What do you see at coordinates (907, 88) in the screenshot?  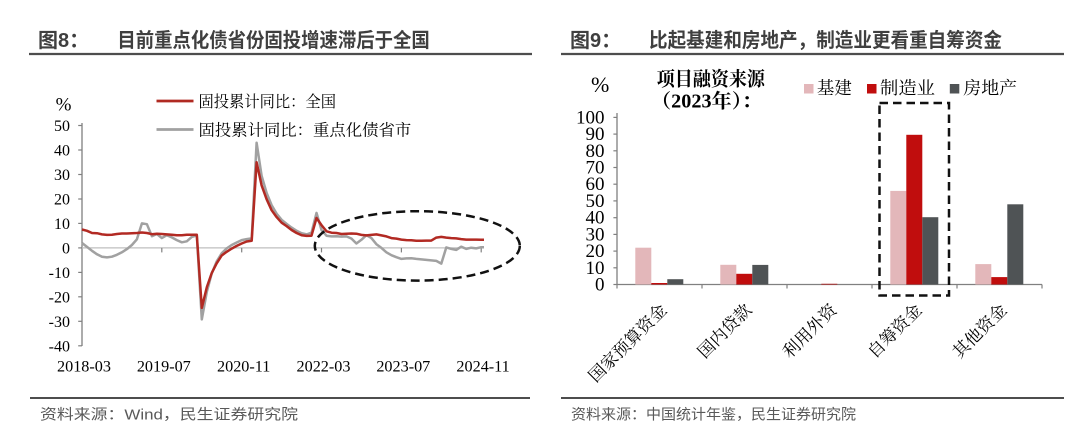 I see `svg-text: 制造业` at bounding box center [907, 88].